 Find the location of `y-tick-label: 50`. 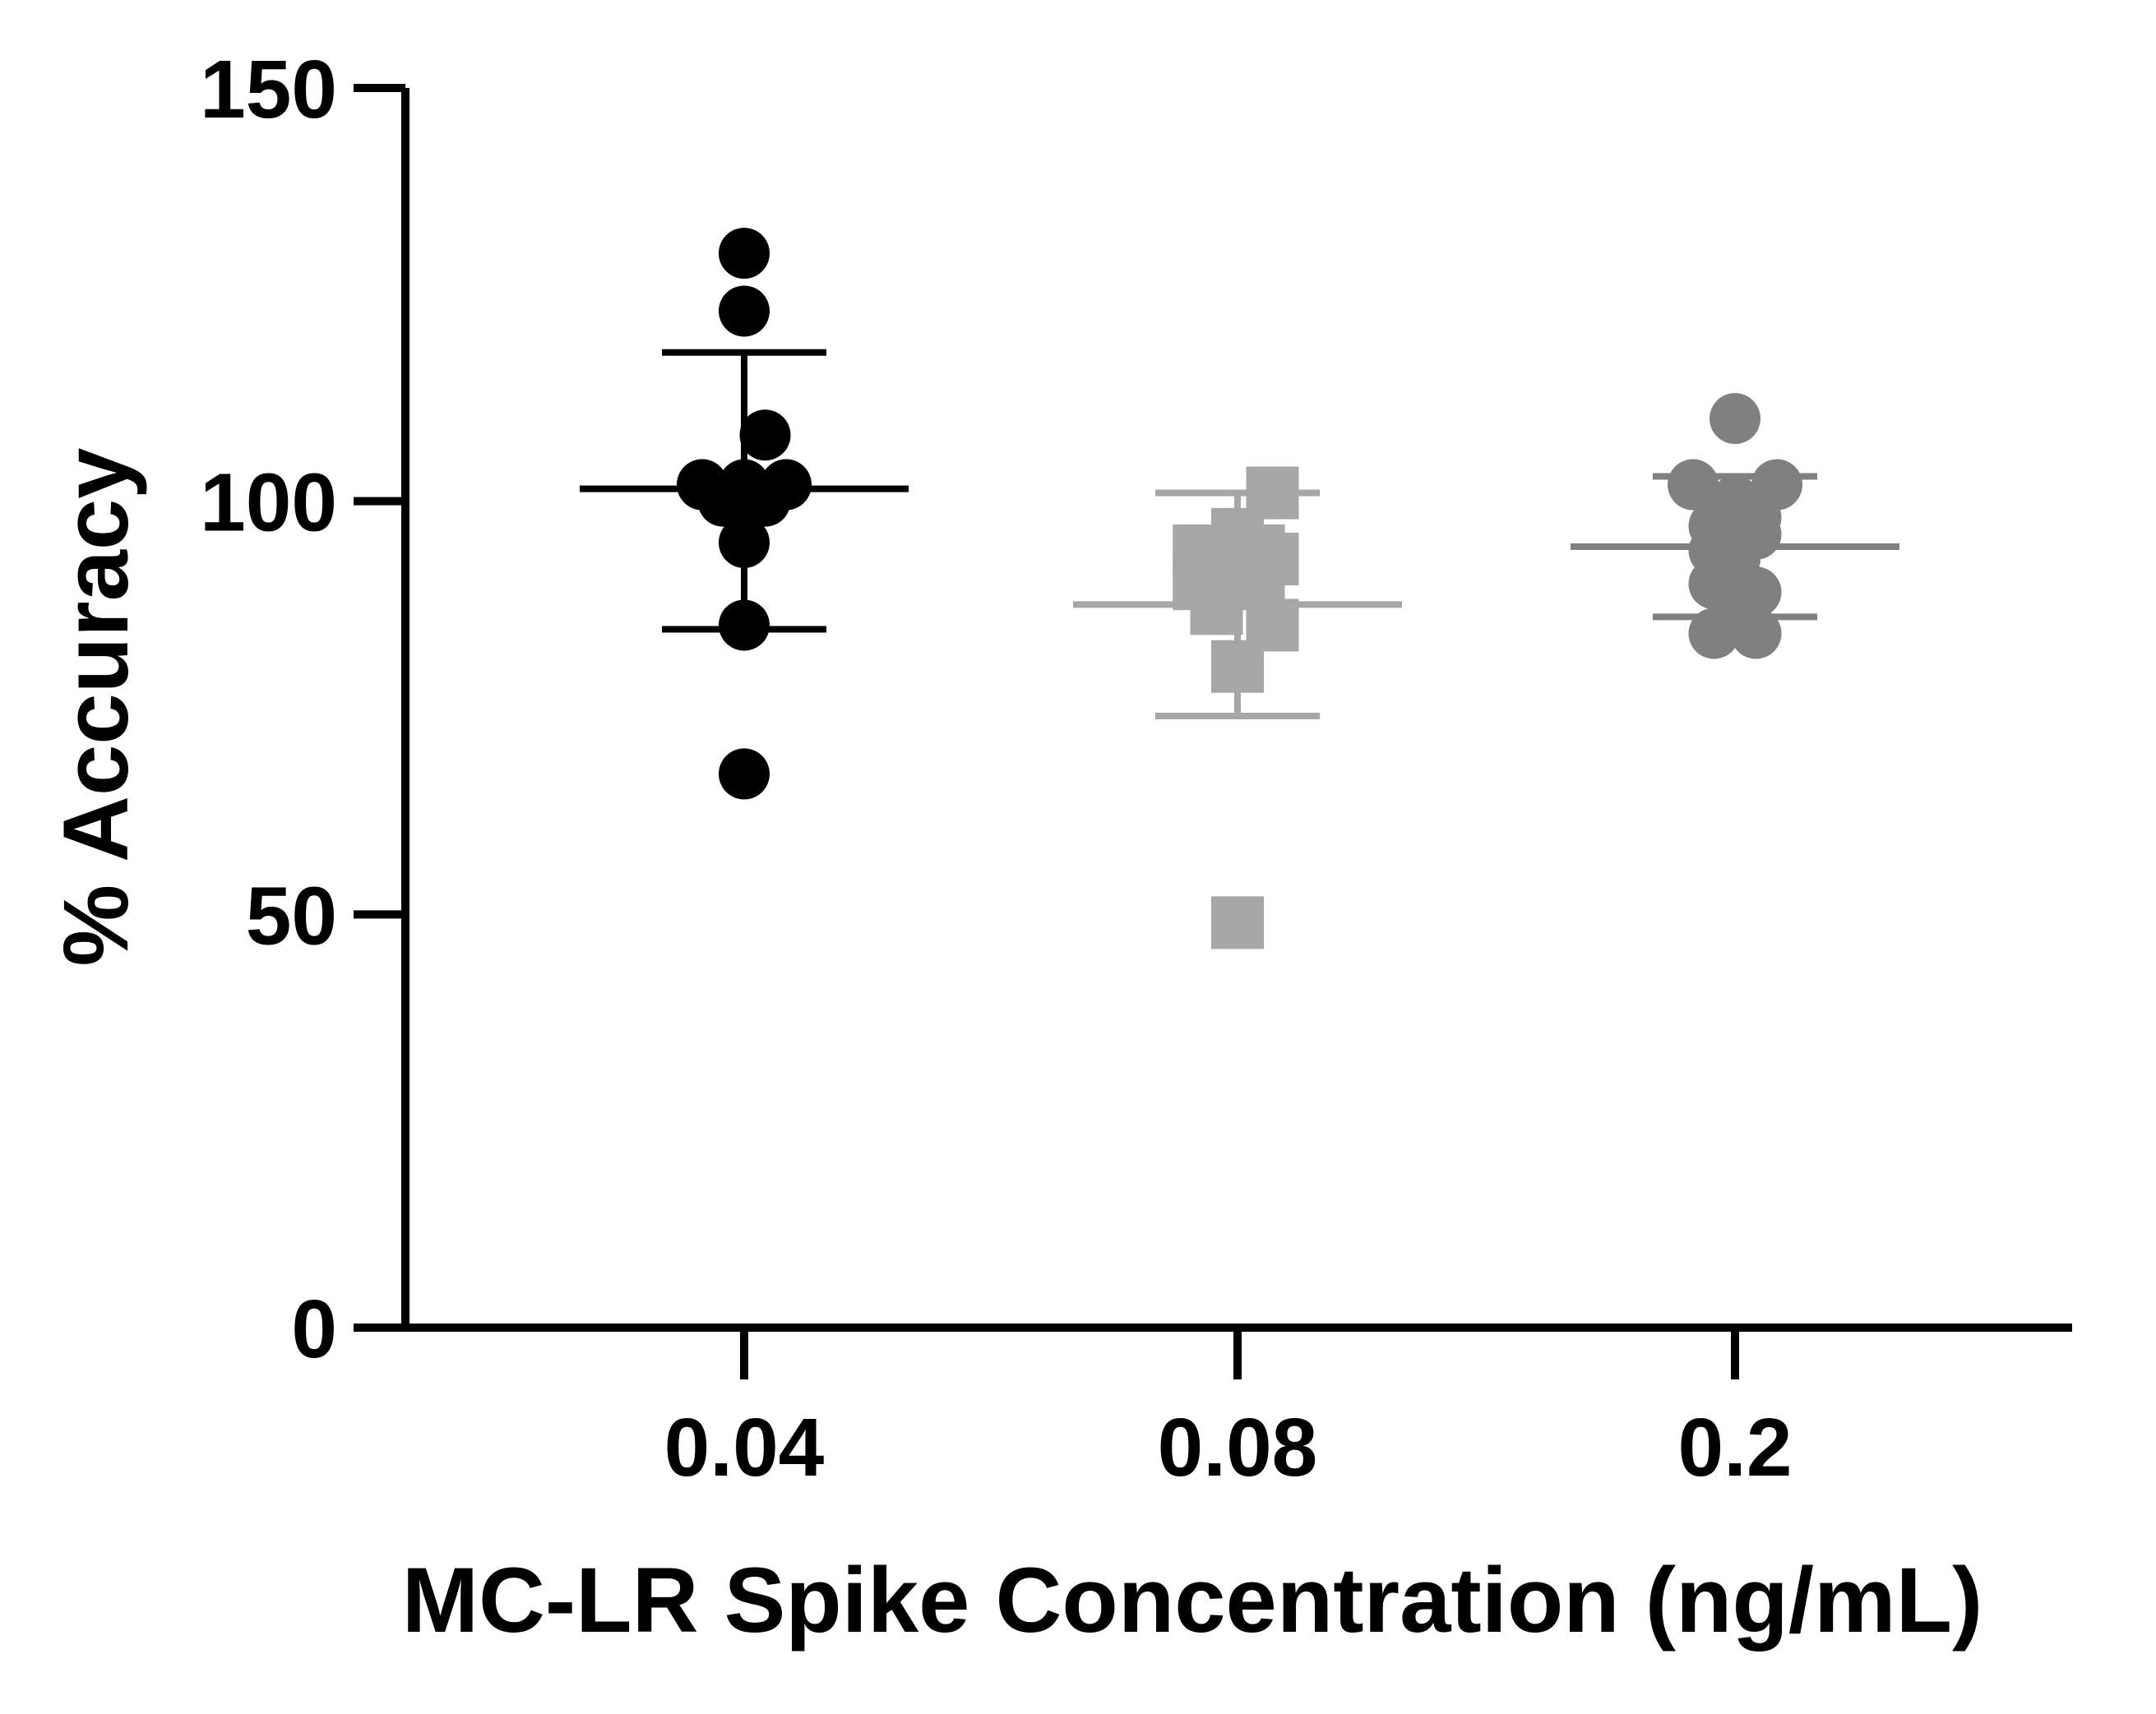

y-tick-label: 50 is located at coordinates (291, 916).